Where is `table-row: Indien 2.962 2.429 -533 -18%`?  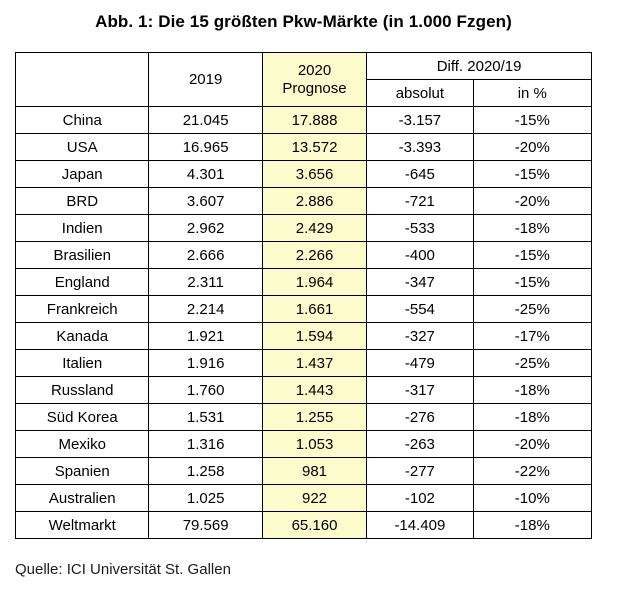
table-row: Indien 2.962 2.429 -533 -18% is located at coordinates (303, 228).